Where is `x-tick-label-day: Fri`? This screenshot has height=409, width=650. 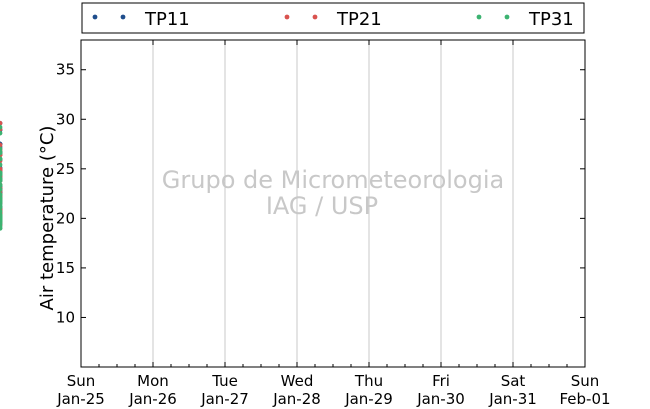
x-tick-label-day: Fri is located at coordinates (441, 381).